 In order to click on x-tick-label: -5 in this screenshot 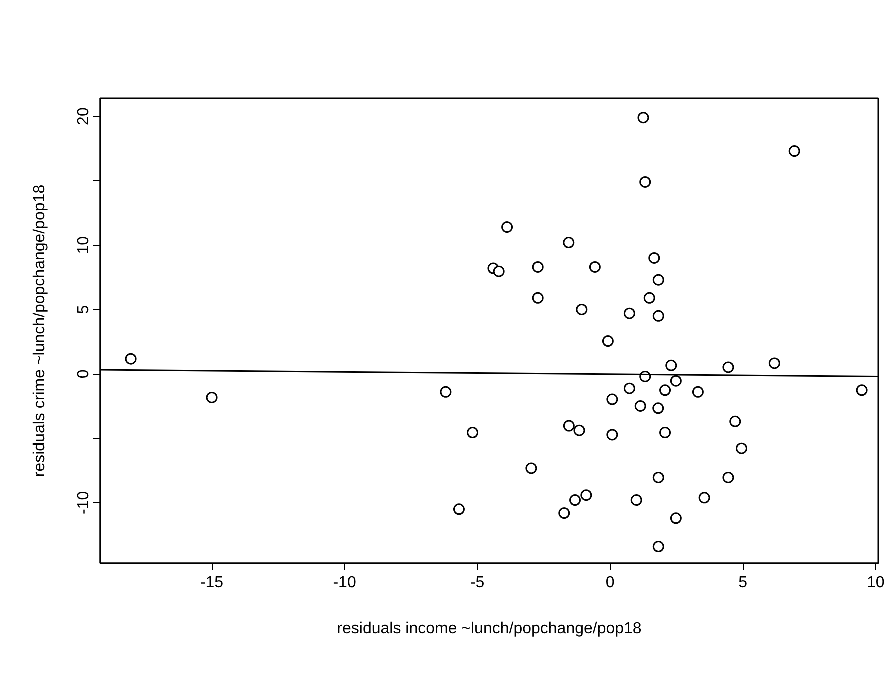, I will do `click(477, 583)`.